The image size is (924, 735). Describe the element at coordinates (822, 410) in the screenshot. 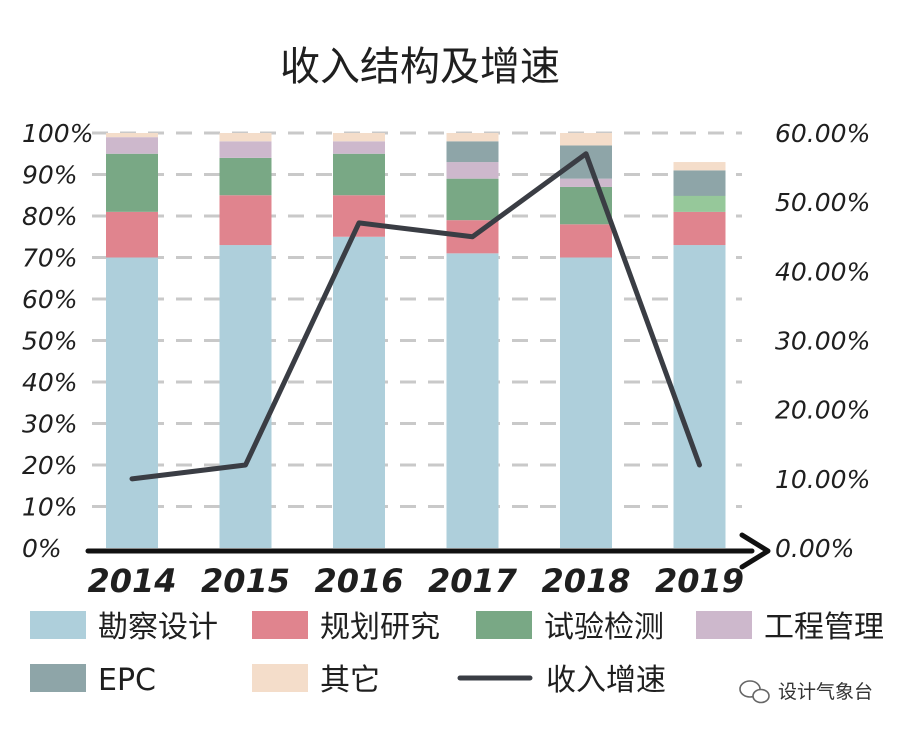

I see `y-right-tick-label: 20.00%` at that location.